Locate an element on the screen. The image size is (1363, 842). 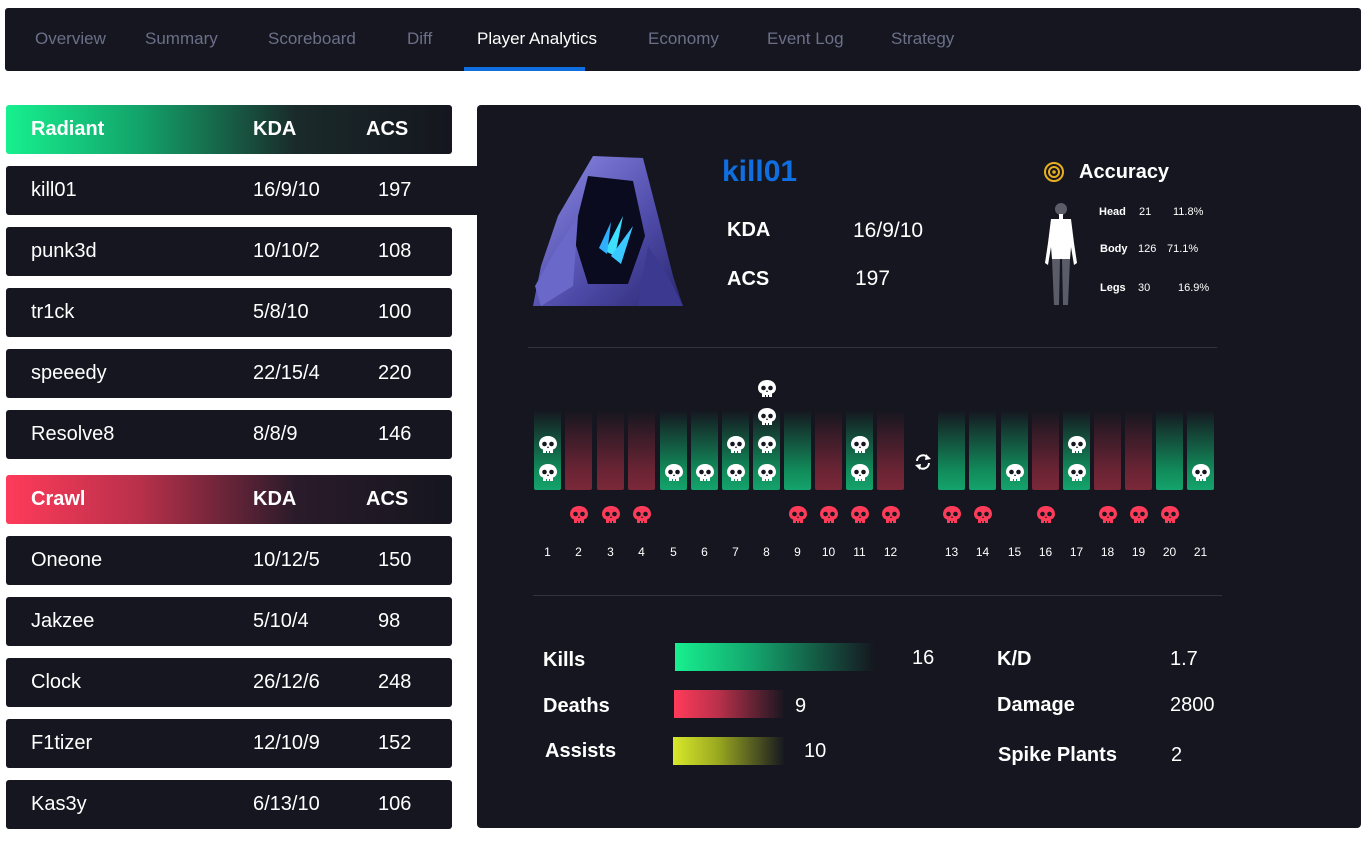
round-number: 12 is located at coordinates (890, 552).